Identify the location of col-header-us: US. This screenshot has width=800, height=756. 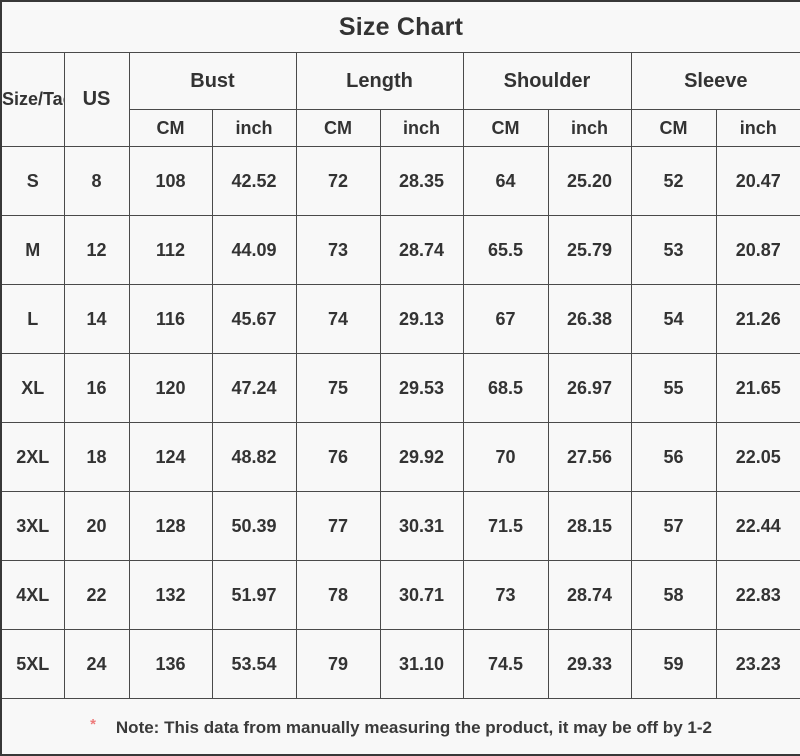
(96, 99).